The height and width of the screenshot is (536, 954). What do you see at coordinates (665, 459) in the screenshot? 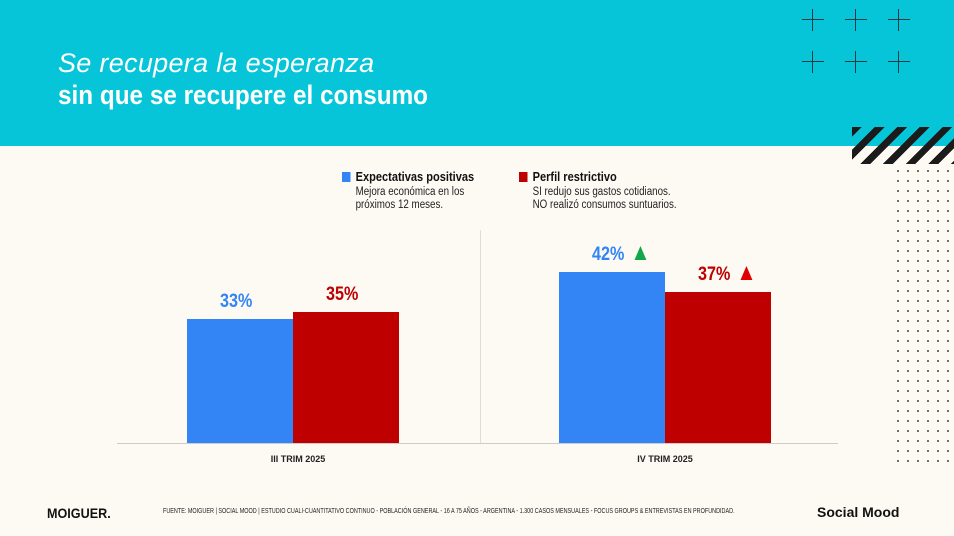
I see `category-label: IV TRIM 2025` at bounding box center [665, 459].